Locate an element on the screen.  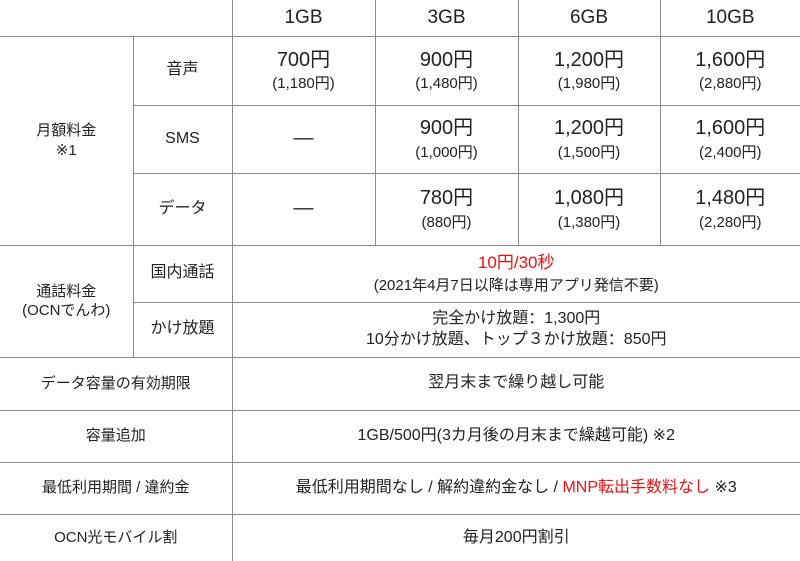
cell-data-6gb: 1,080円 (1,380円) is located at coordinates (589, 209).